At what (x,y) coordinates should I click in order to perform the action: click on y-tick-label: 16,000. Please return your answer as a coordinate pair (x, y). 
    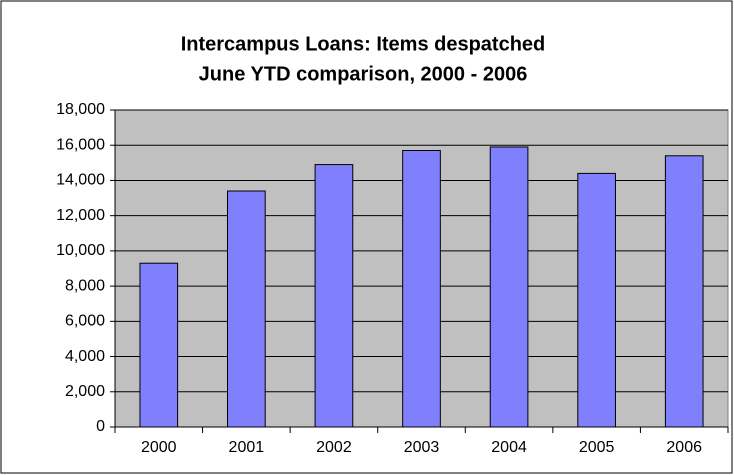
    Looking at the image, I should click on (80, 144).